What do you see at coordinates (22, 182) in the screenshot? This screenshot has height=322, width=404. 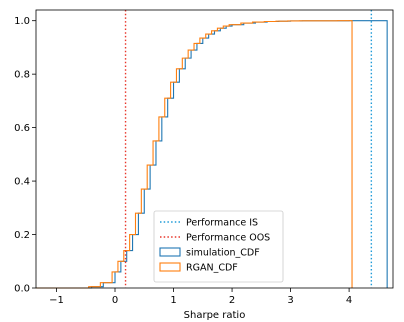 I see `y-tick-label: 0.4` at bounding box center [22, 182].